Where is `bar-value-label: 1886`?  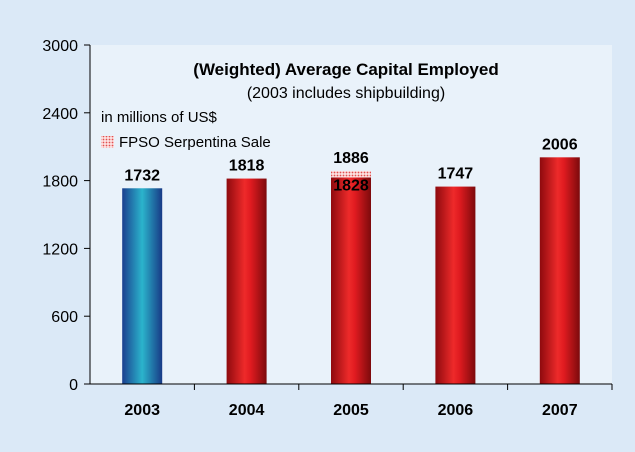 bar-value-label: 1886 is located at coordinates (351, 158).